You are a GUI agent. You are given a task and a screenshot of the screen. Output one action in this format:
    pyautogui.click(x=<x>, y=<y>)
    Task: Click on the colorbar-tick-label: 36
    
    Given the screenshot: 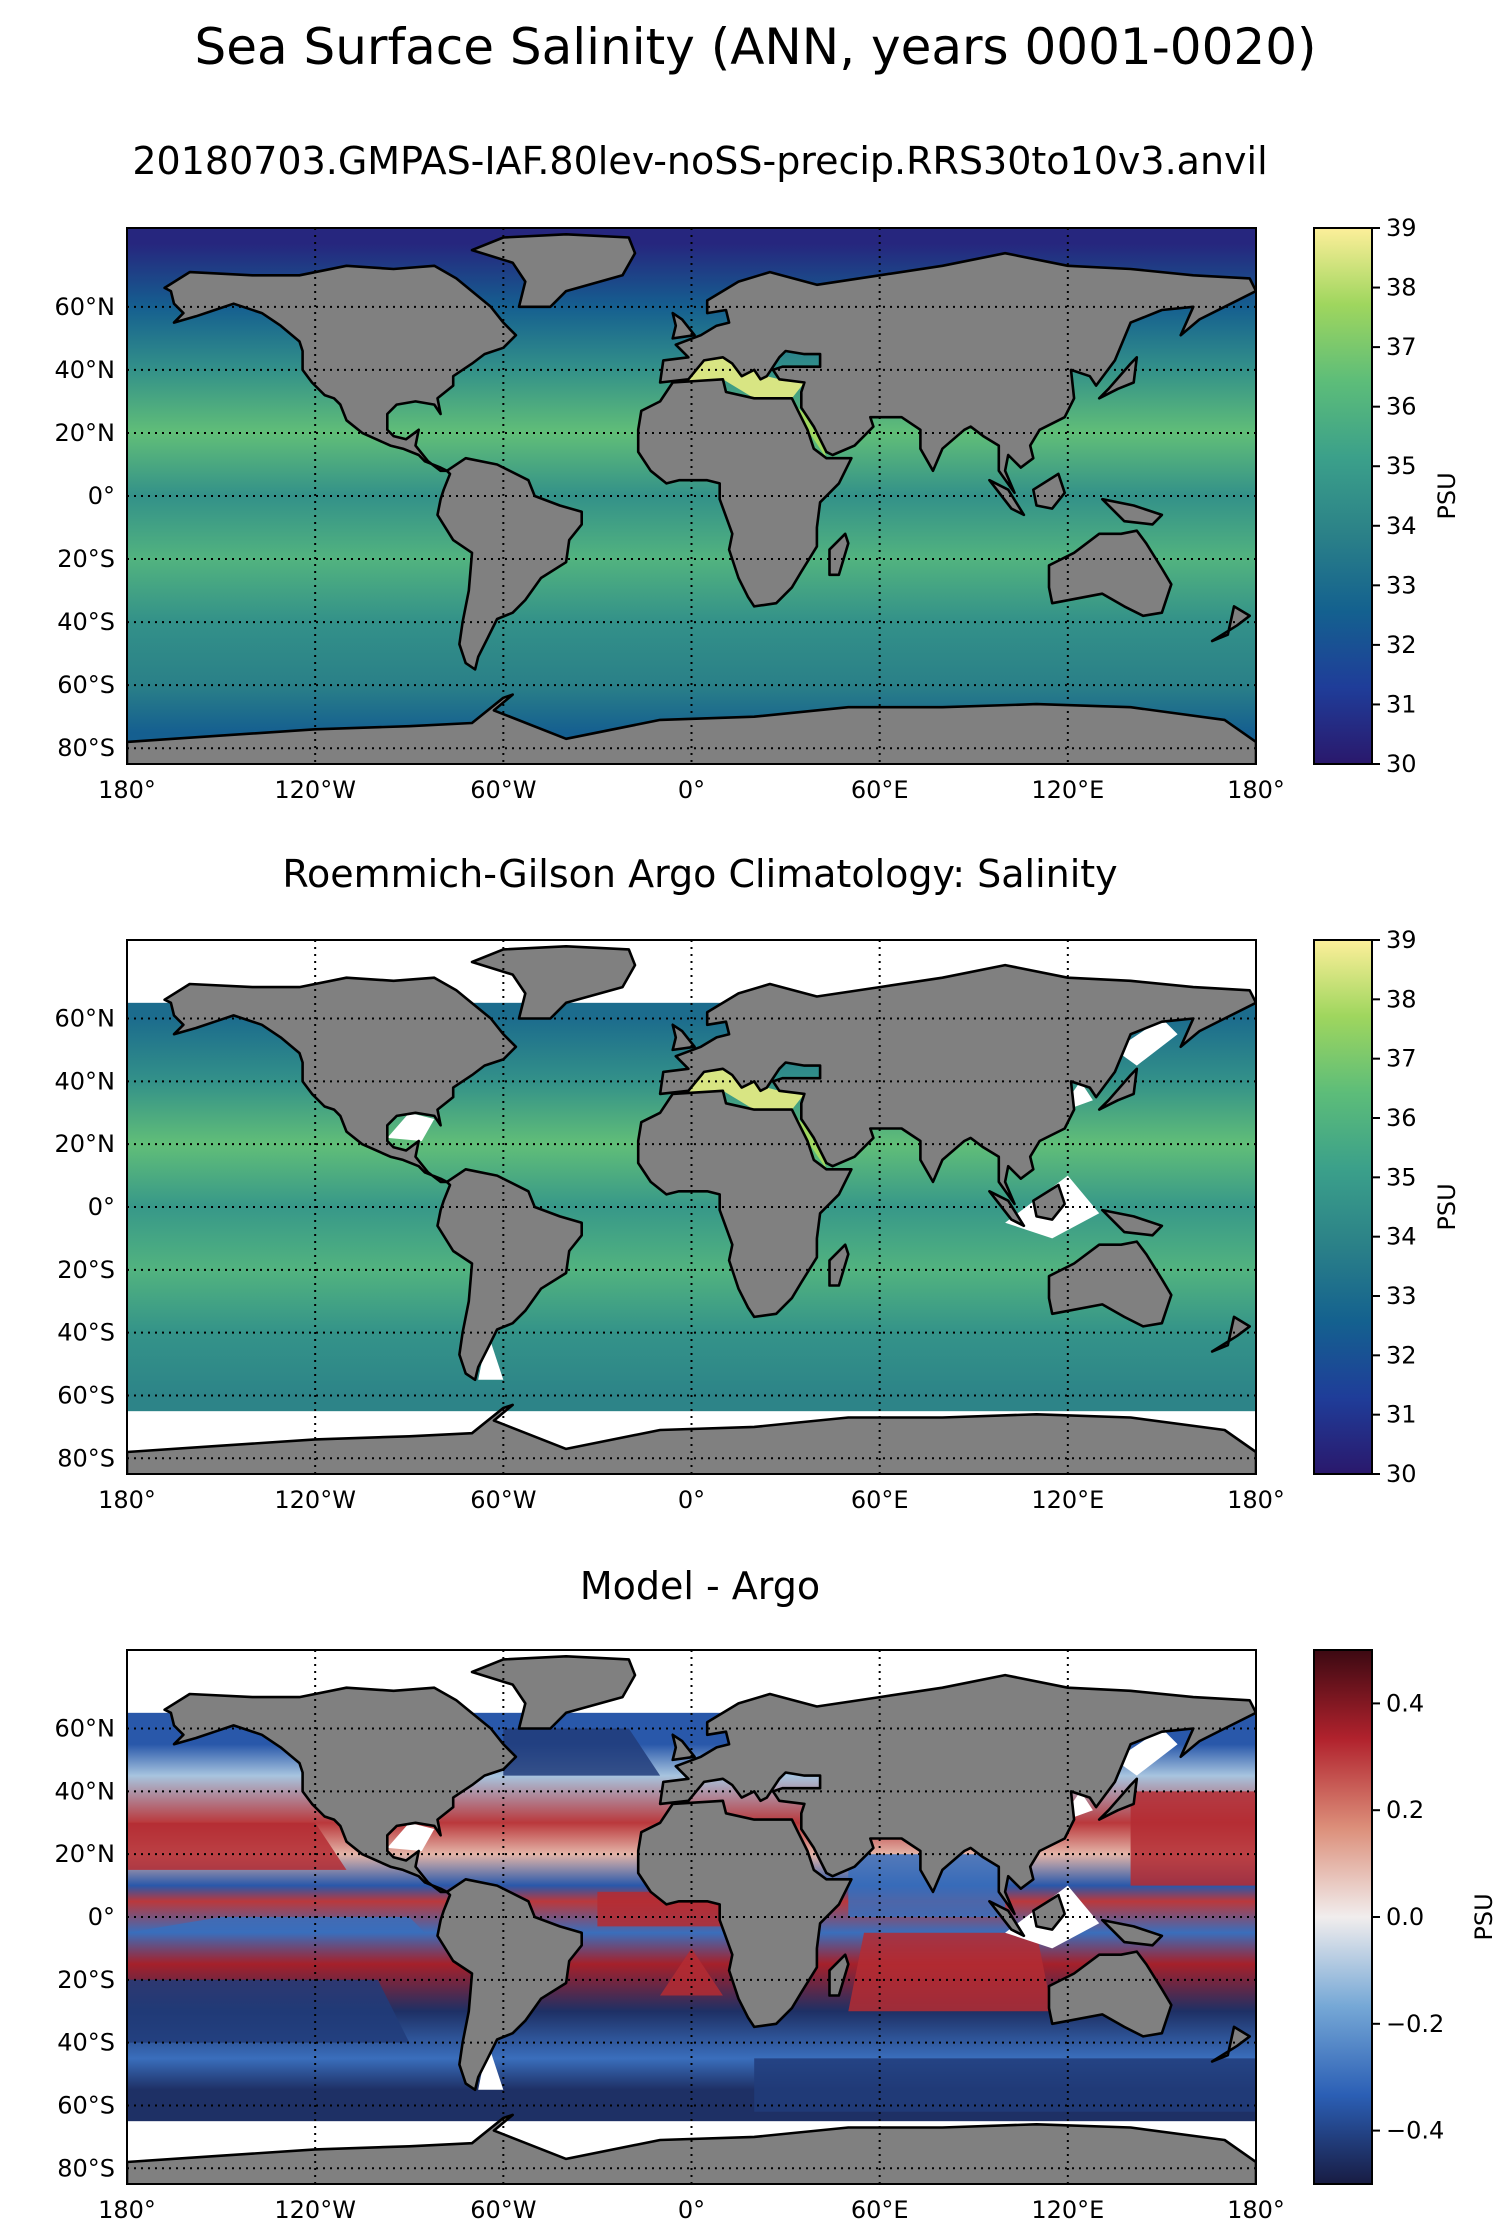 What is the action you would take?
    pyautogui.click(x=1401, y=1118)
    